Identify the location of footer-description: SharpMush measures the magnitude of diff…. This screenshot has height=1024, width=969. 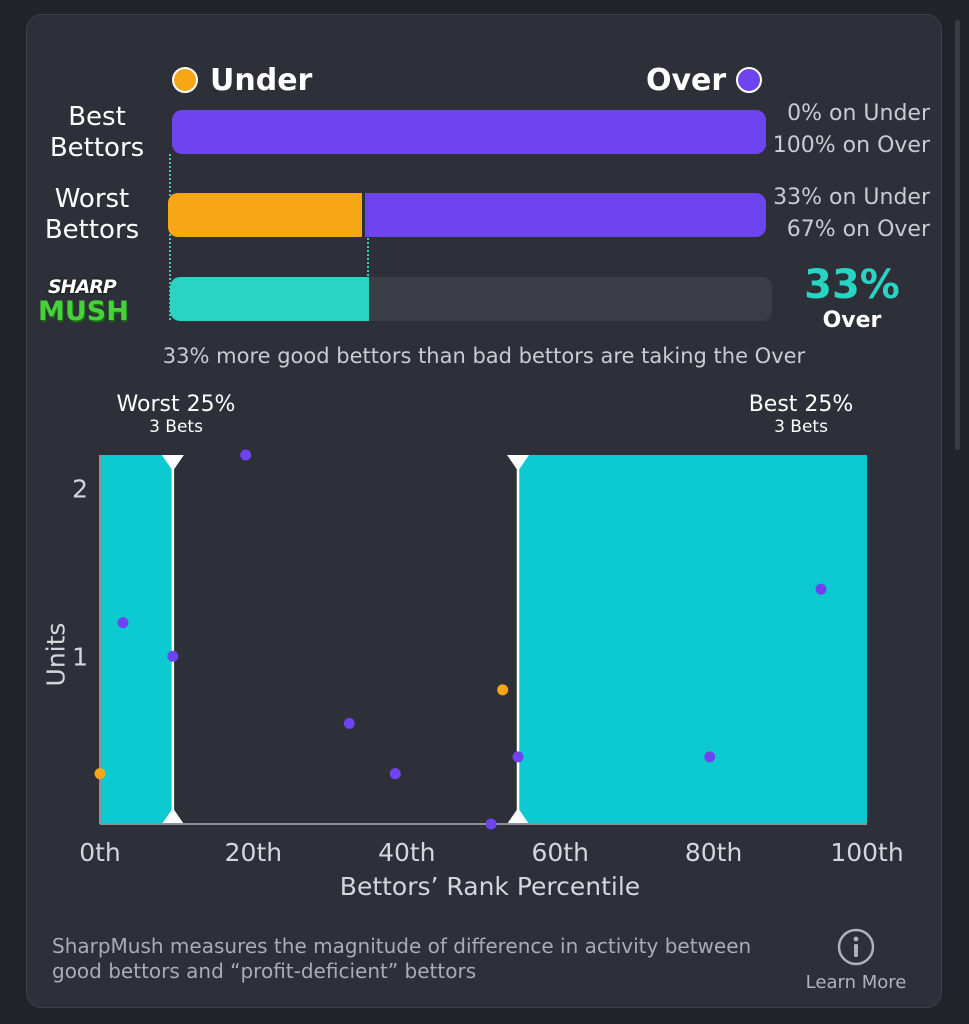
(402, 958).